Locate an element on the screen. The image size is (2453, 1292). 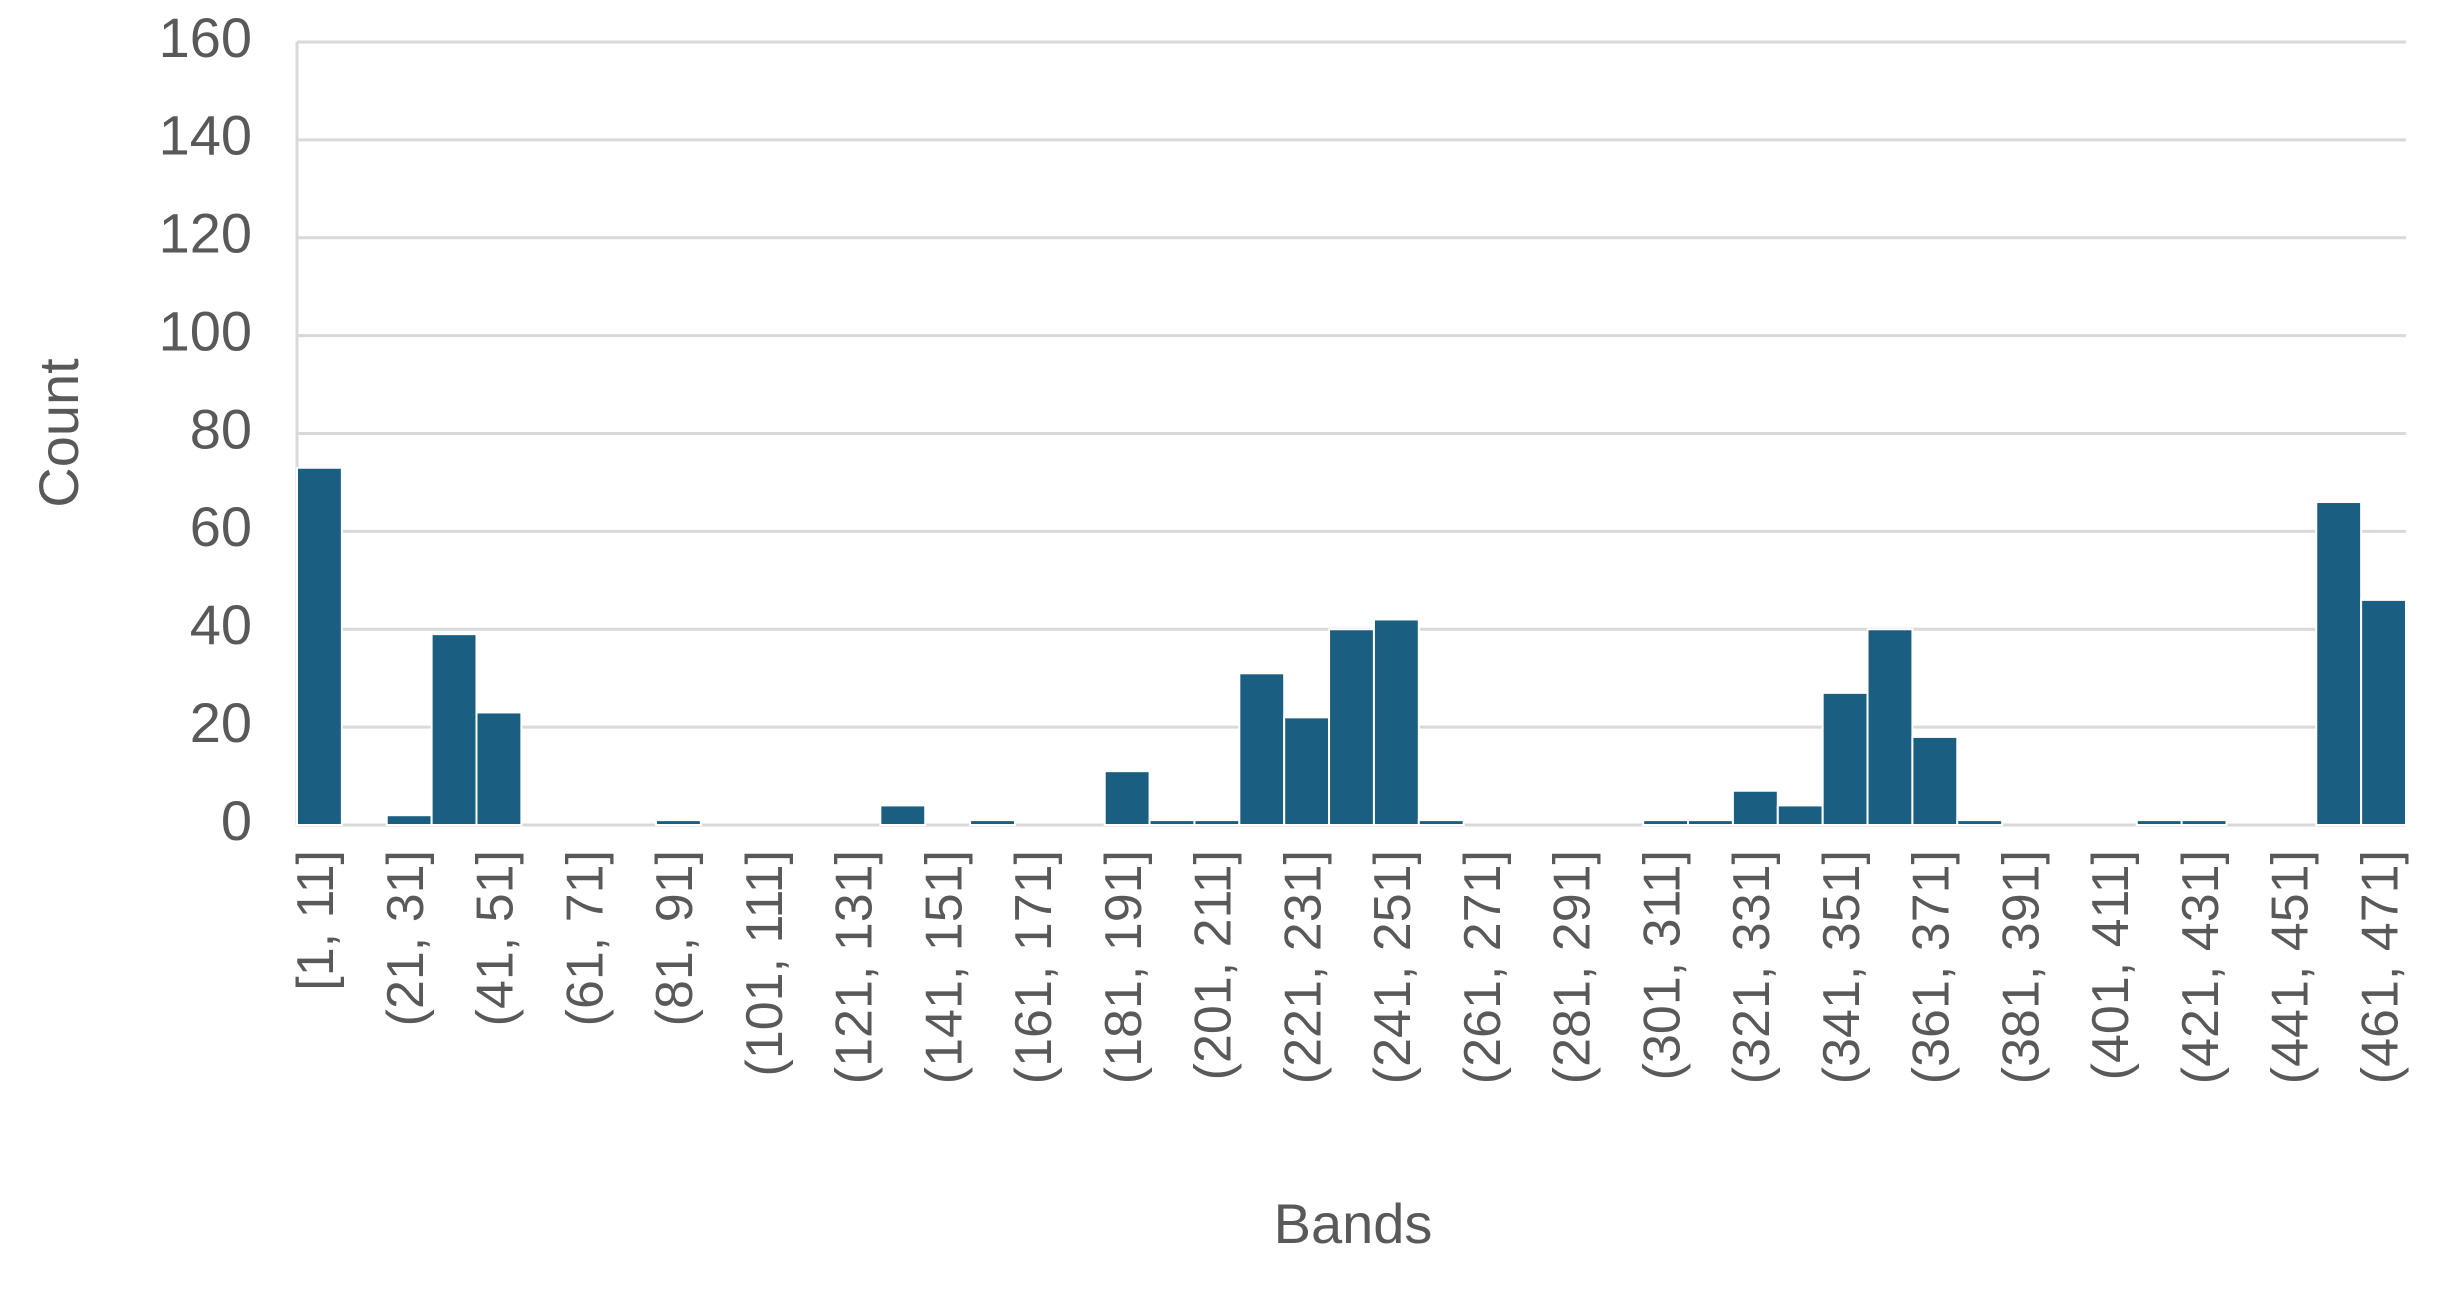
x-tick-label: (401, 411] is located at coordinates (2111, 965).